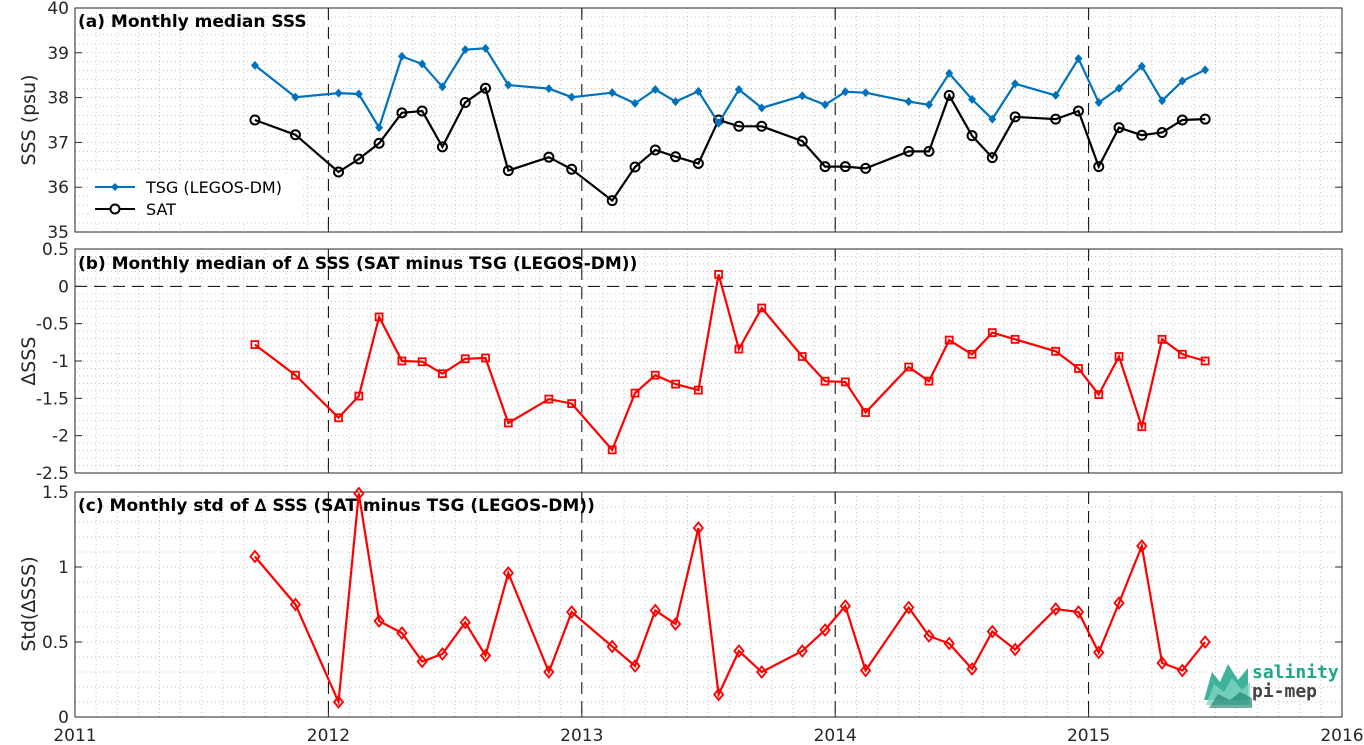 The width and height of the screenshot is (1364, 745). I want to click on panel-a-ytick-label: 39, so click(58, 54).